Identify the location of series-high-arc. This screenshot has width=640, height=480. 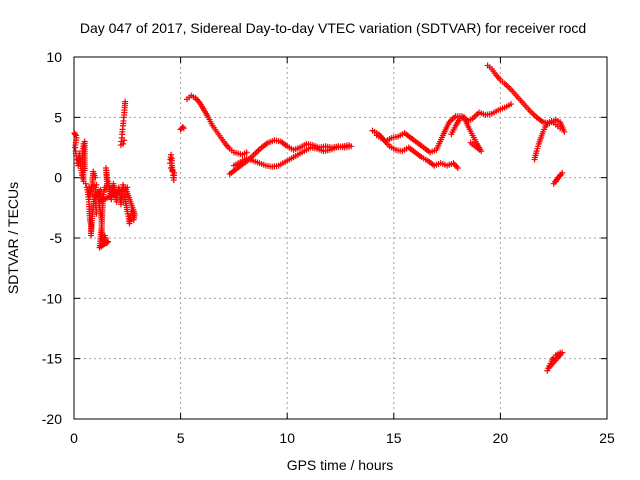
(526, 98).